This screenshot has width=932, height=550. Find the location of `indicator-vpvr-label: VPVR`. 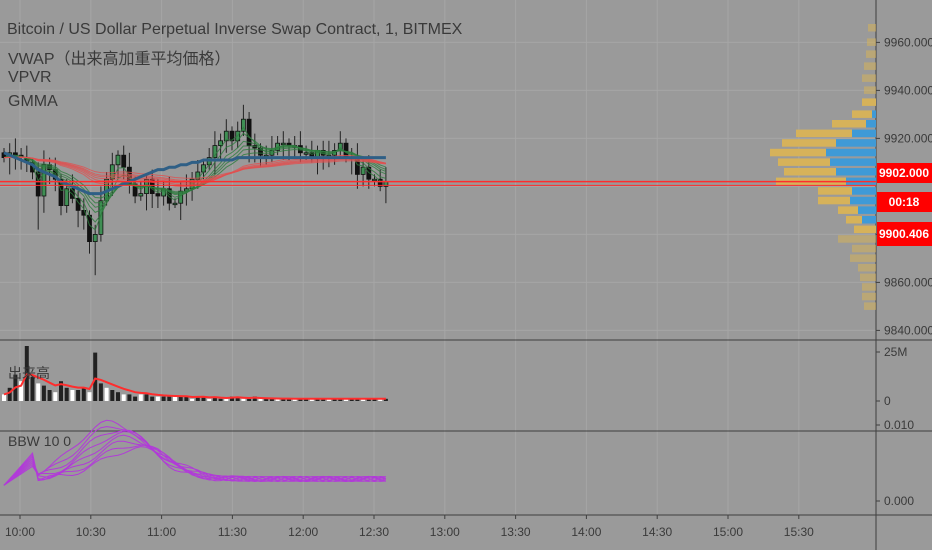

indicator-vpvr-label: VPVR is located at coordinates (30, 77).